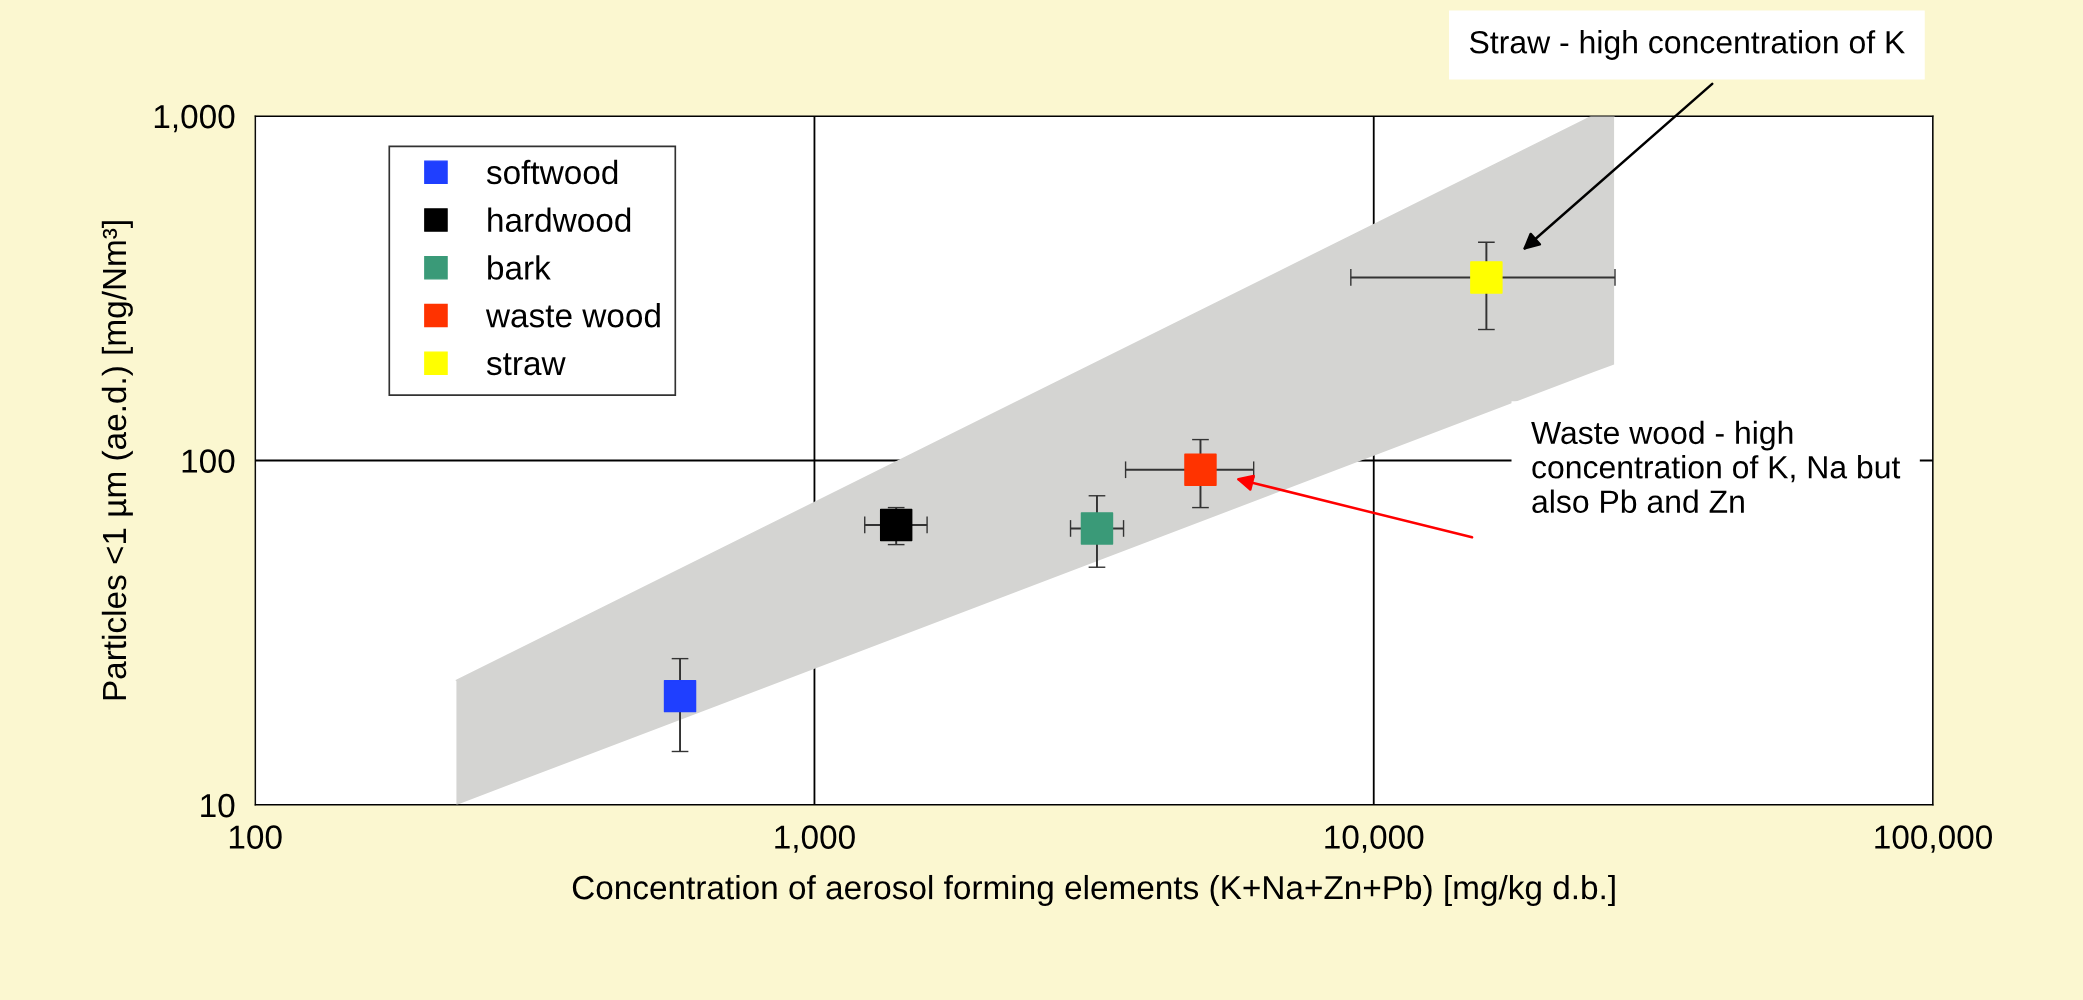 The width and height of the screenshot is (2083, 1000). I want to click on x-tick-label: 10,000, so click(1374, 839).